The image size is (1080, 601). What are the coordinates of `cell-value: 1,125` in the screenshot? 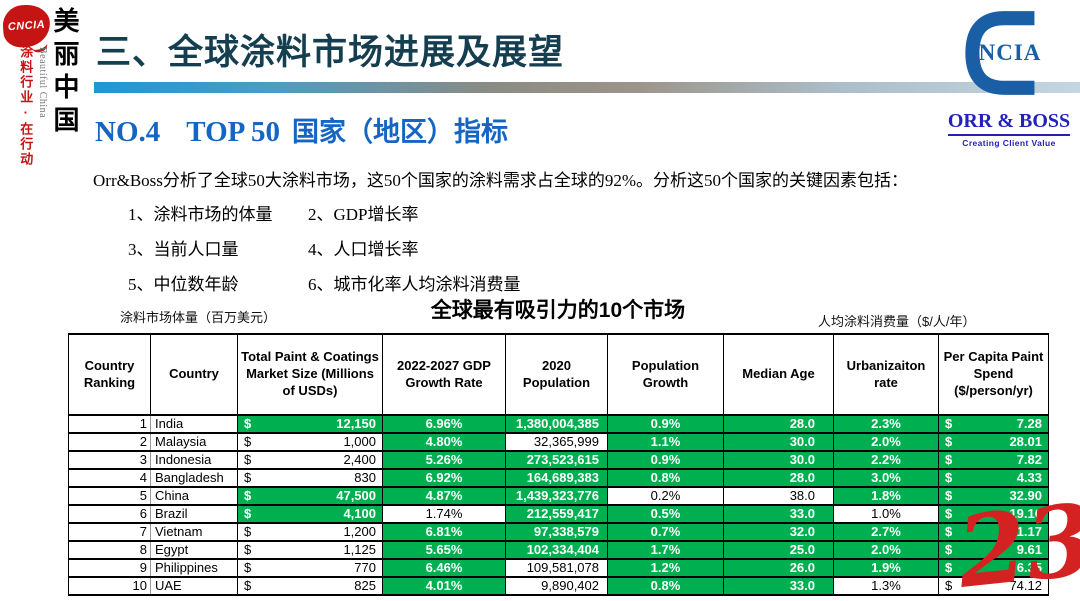 It's located at (359, 549).